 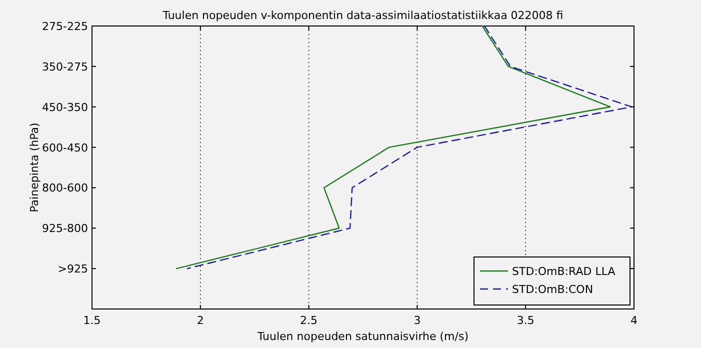 I want to click on x-tick-label: 2.5, so click(x=309, y=320).